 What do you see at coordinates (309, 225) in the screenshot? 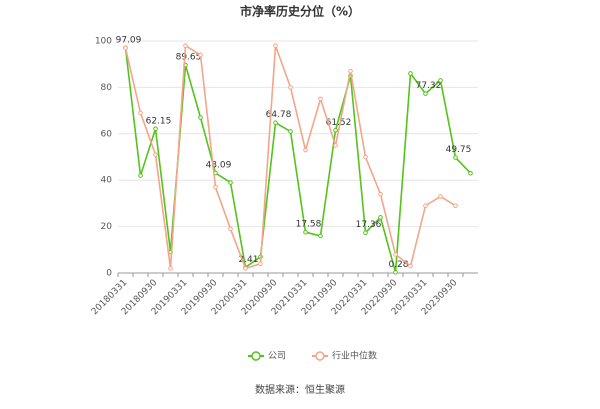
I see `value-label: 17.58` at bounding box center [309, 225].